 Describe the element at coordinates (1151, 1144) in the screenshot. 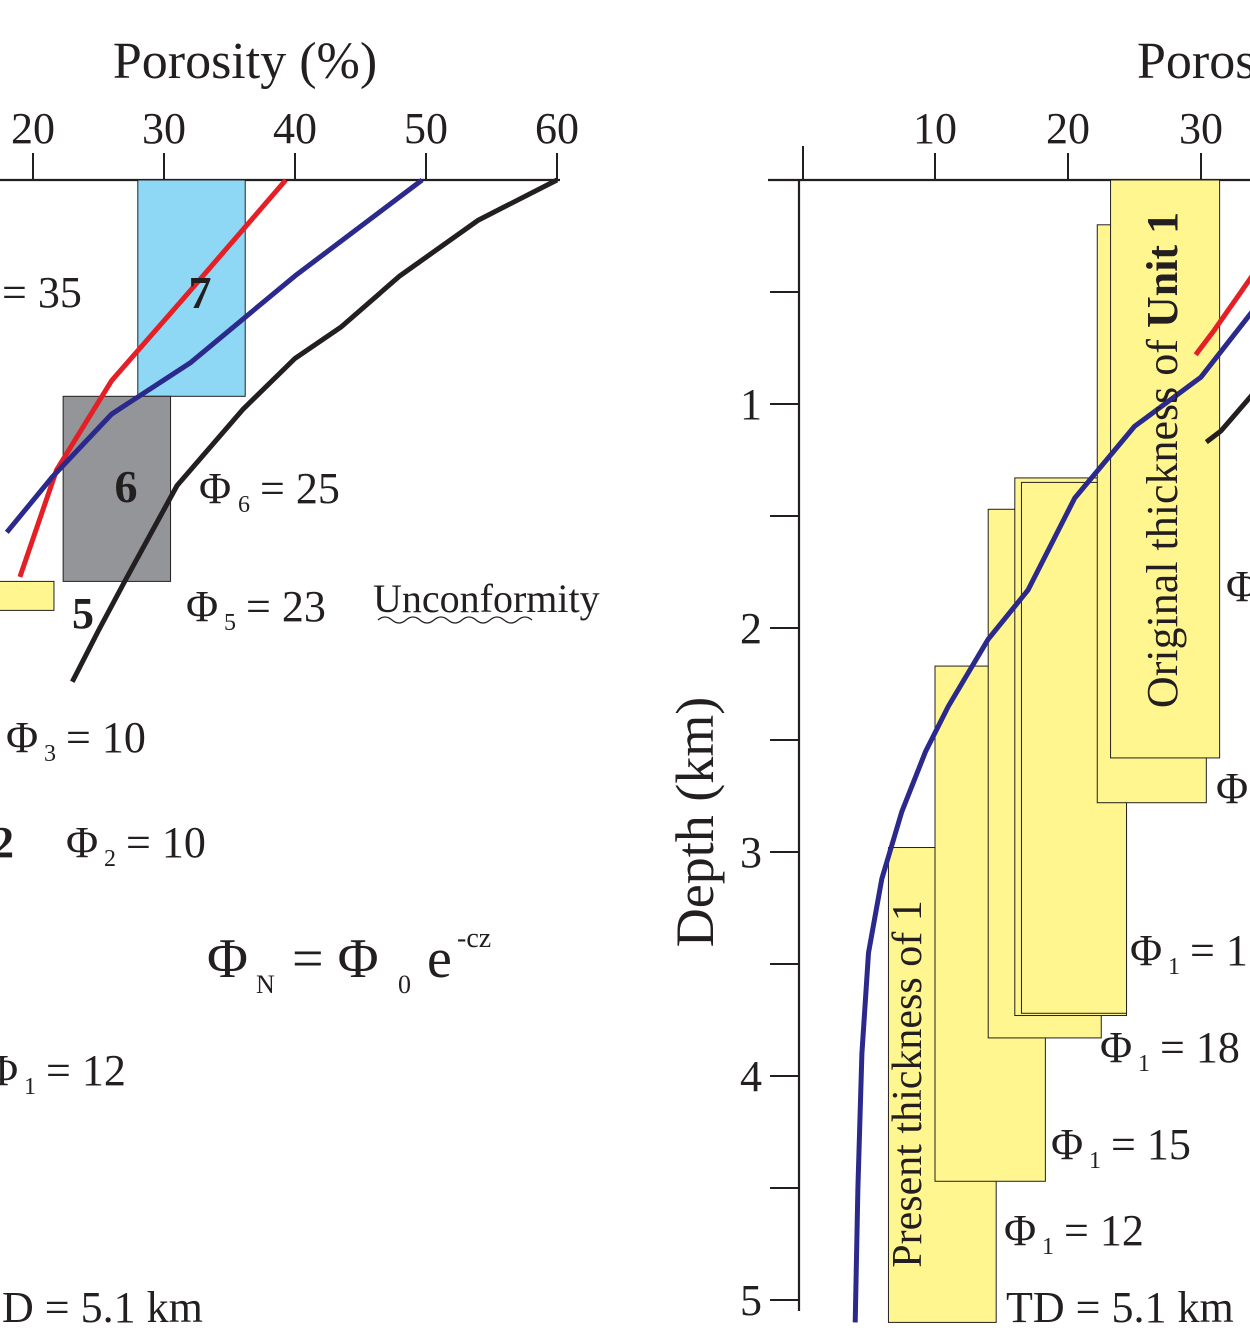

I see `phi1-value-b: = 15` at that location.